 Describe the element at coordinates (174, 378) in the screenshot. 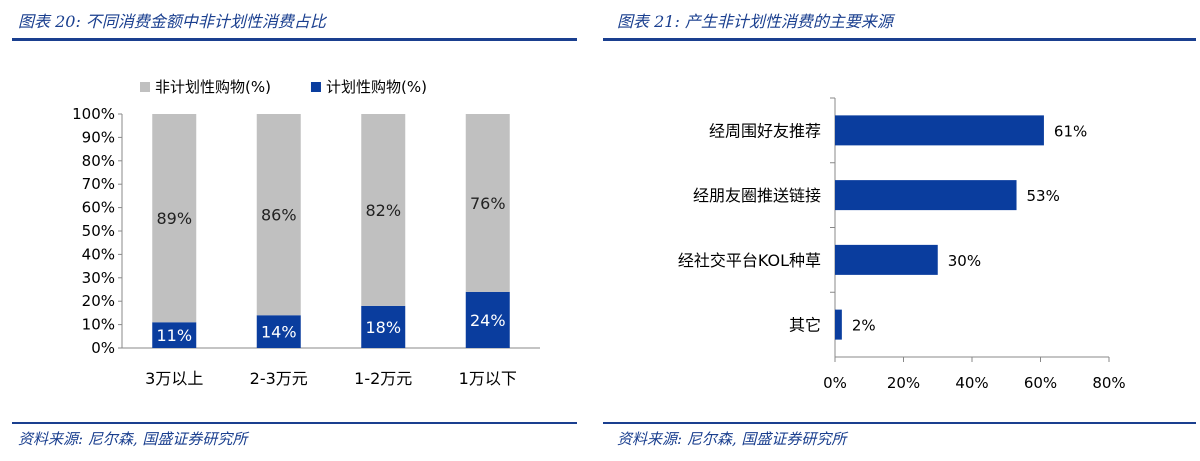

I see `x-category-label-0: 3万以上` at that location.